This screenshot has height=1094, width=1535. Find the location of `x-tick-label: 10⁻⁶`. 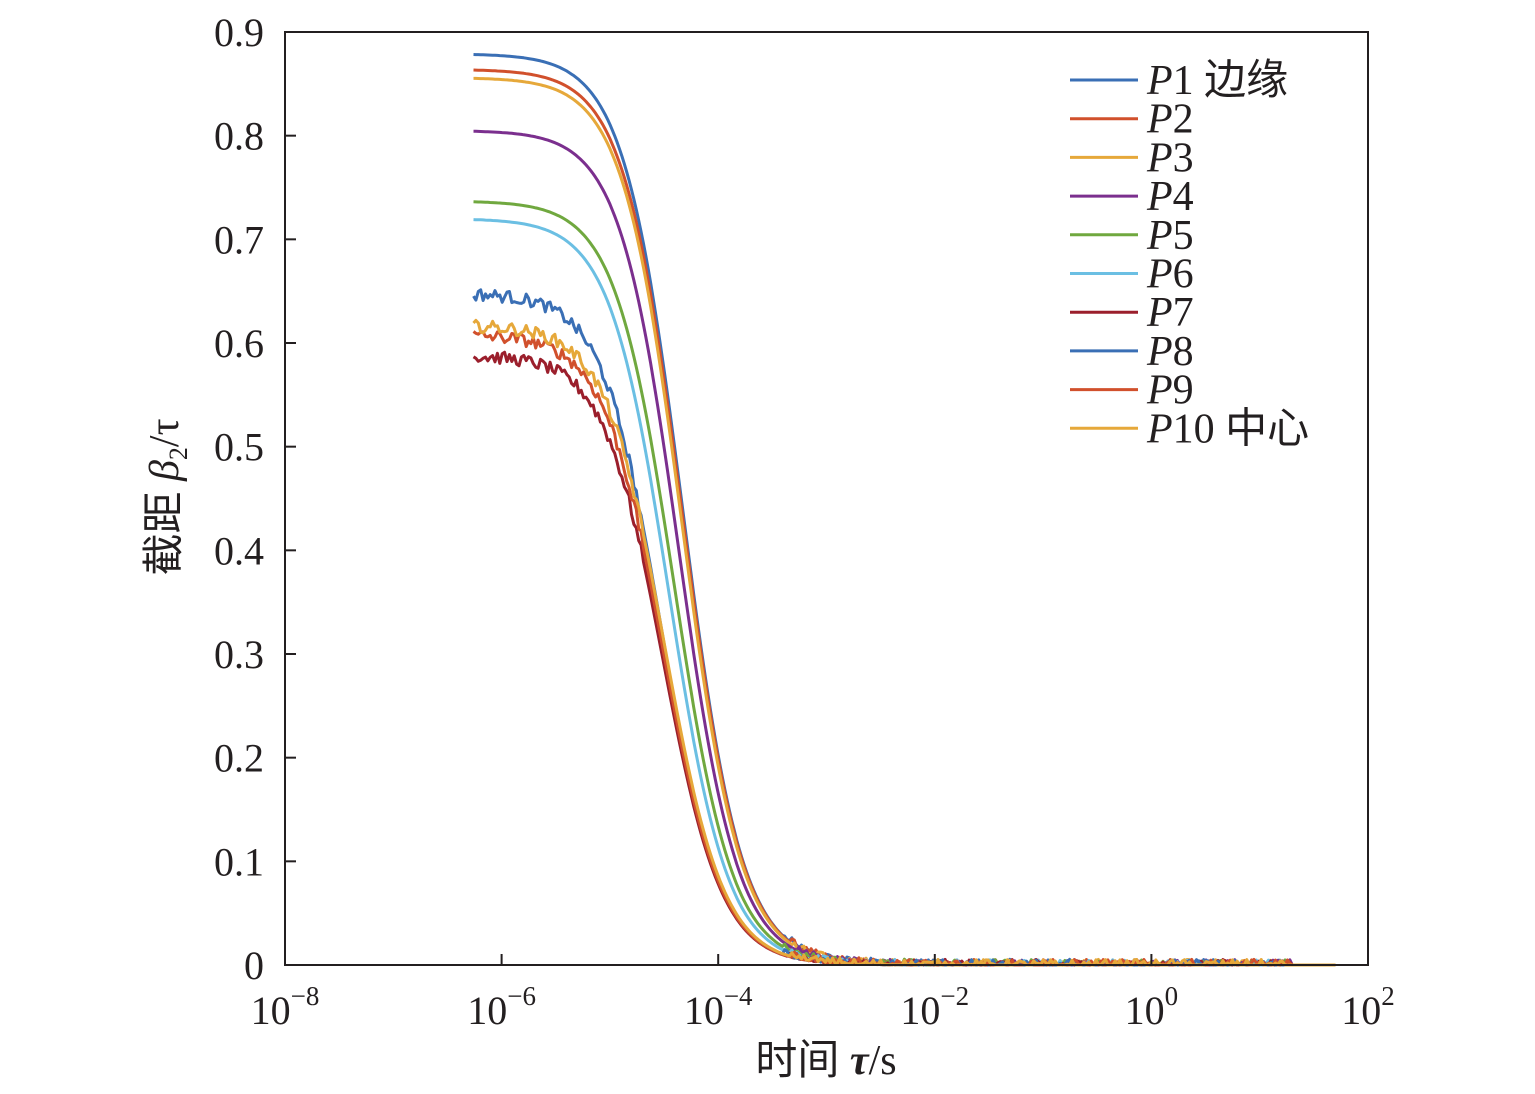

x-tick-label: 10⁻⁶ is located at coordinates (501, 1007).